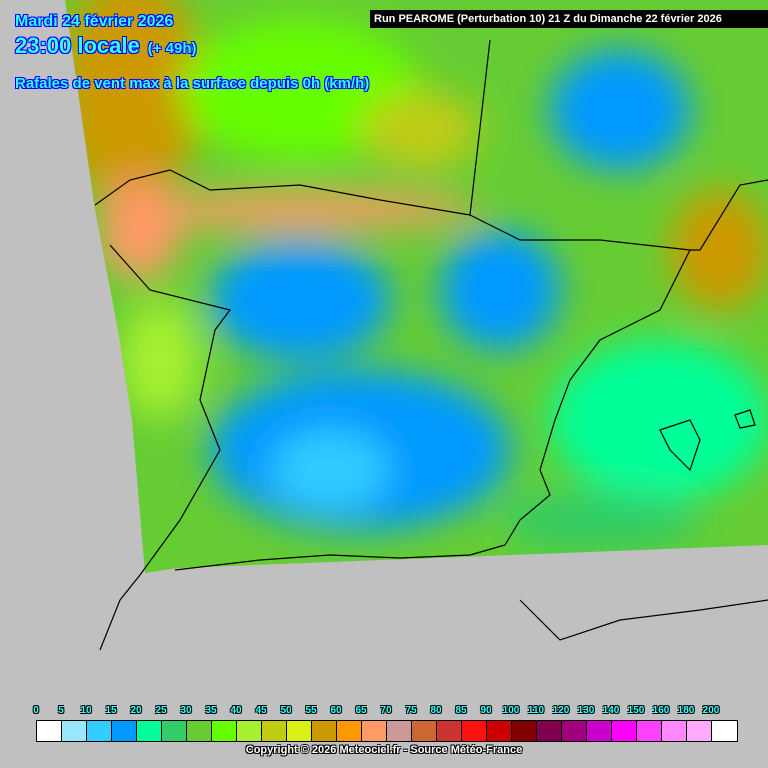  Describe the element at coordinates (511, 710) in the screenshot. I see `legend-label: 100` at that location.